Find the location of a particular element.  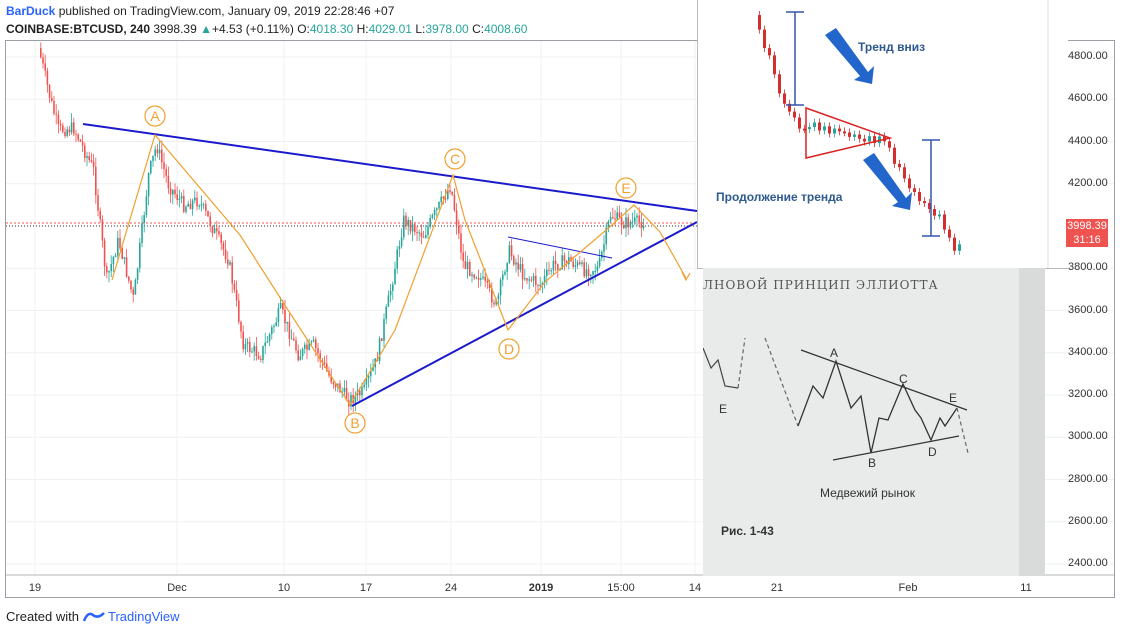

book-title: ЛНОВОЙ ПРИНЦИП ЭЛЛИОТТА is located at coordinates (821, 285).